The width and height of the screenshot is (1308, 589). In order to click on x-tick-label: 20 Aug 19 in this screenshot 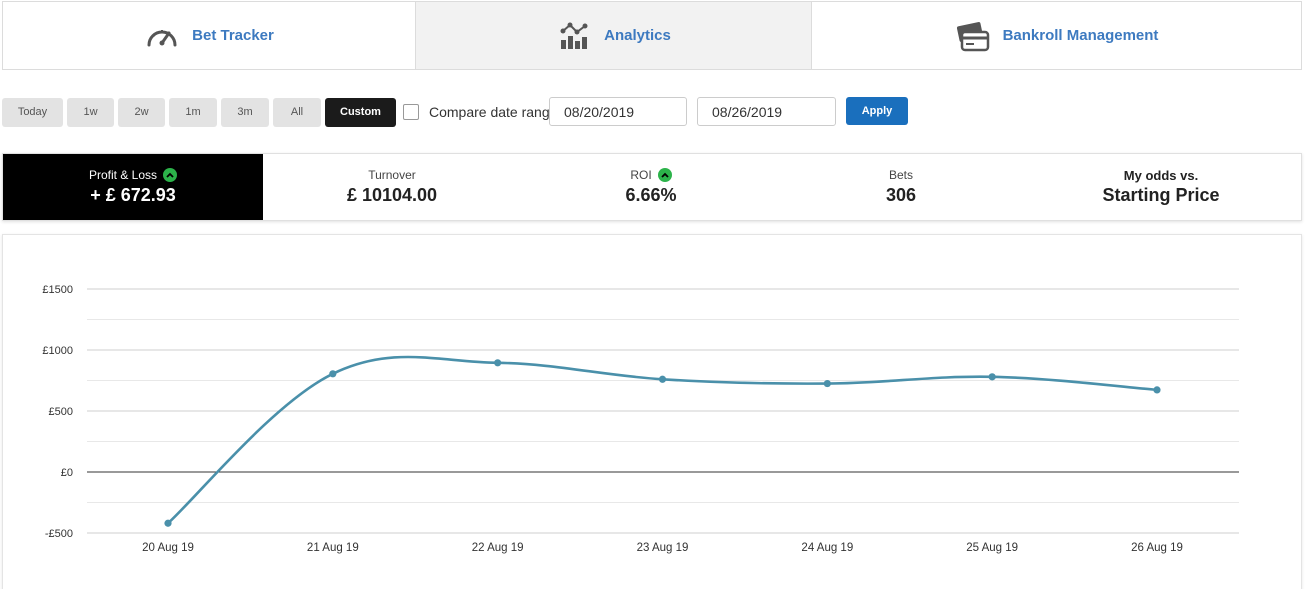, I will do `click(168, 548)`.